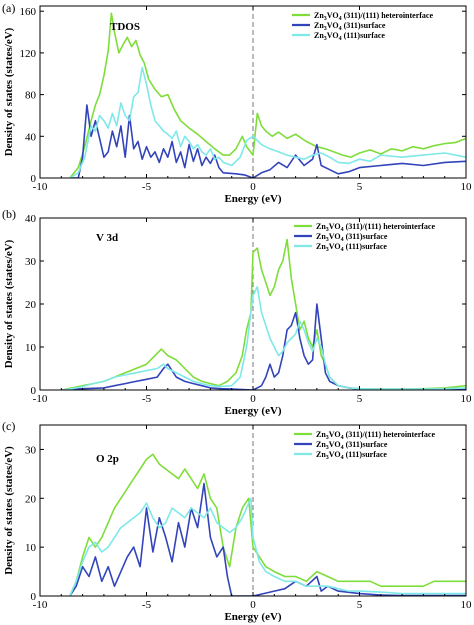  What do you see at coordinates (9, 214) in the screenshot?
I see `panel-letter: (b)` at bounding box center [9, 214].